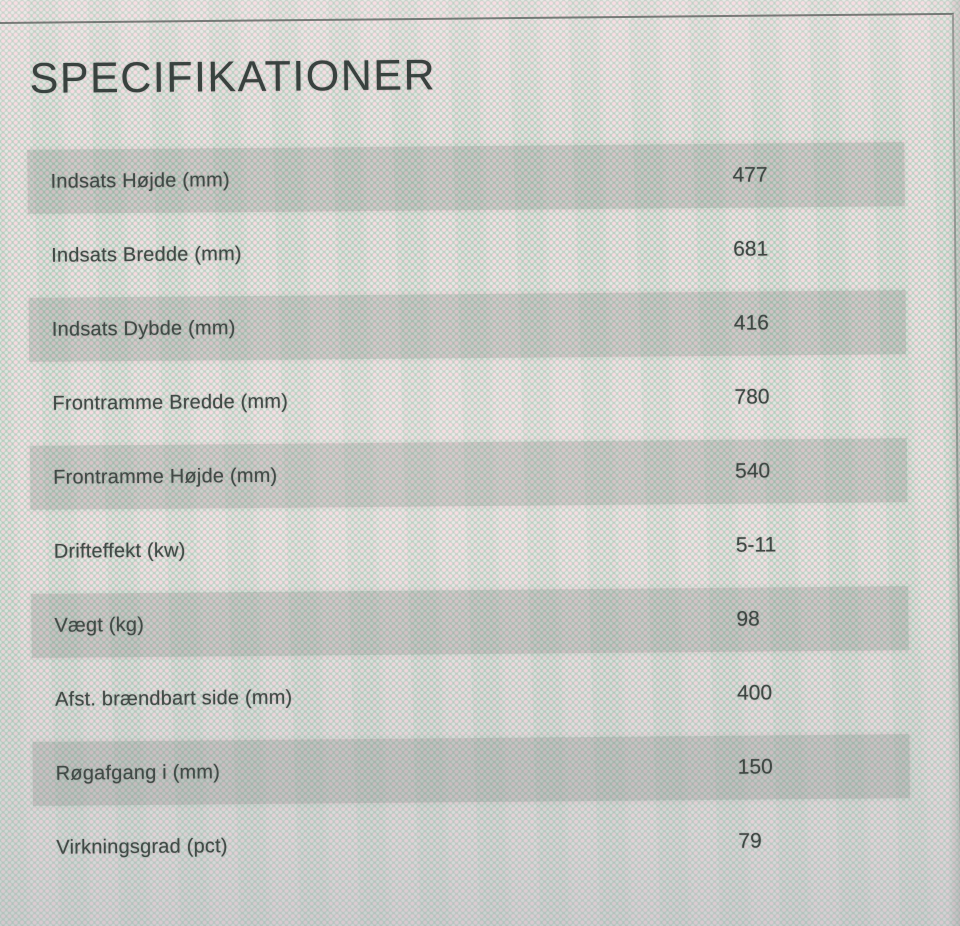  What do you see at coordinates (753, 471) in the screenshot?
I see `spec-value: 540` at bounding box center [753, 471].